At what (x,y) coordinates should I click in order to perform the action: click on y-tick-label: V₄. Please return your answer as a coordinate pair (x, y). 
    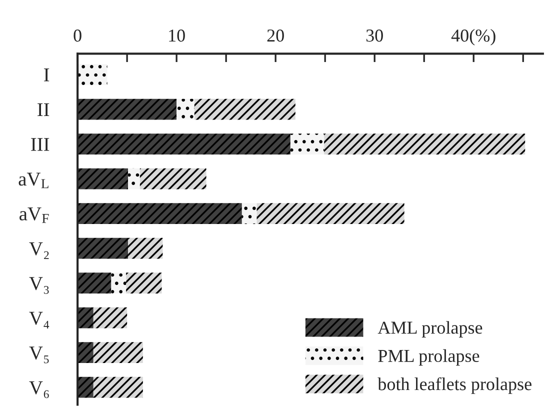
    Looking at the image, I should click on (39, 320).